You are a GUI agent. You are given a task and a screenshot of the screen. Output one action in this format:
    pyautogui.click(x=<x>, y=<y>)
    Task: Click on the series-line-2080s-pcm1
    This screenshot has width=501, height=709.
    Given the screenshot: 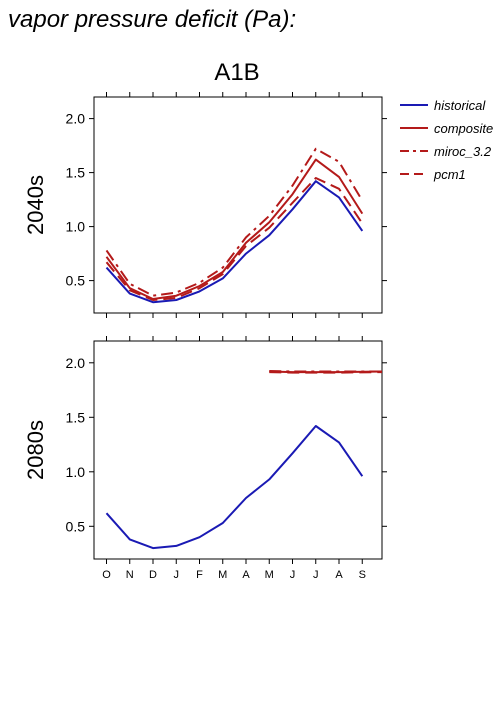 What is the action you would take?
    pyautogui.click(x=326, y=372)
    